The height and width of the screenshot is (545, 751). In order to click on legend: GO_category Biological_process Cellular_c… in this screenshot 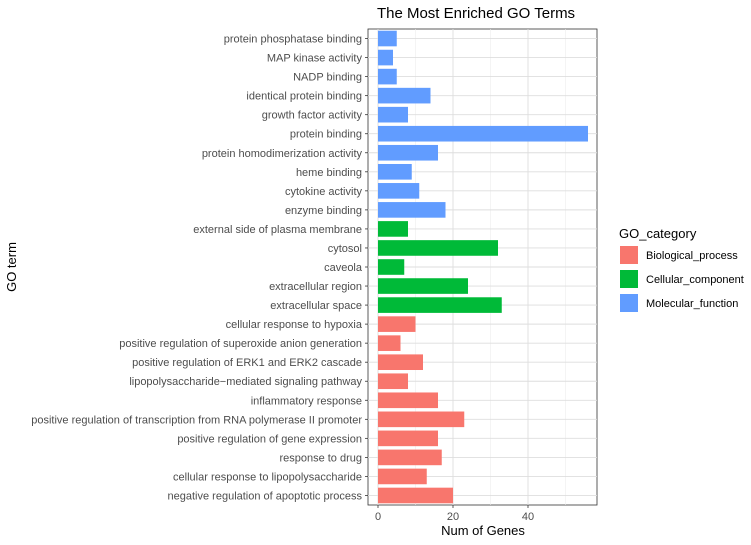, I will do `click(681, 269)`.